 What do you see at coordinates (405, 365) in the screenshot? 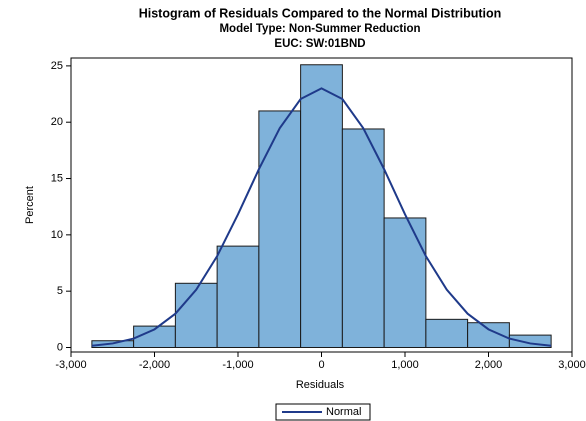
I see `x-tick-label: 1,000` at bounding box center [405, 365].